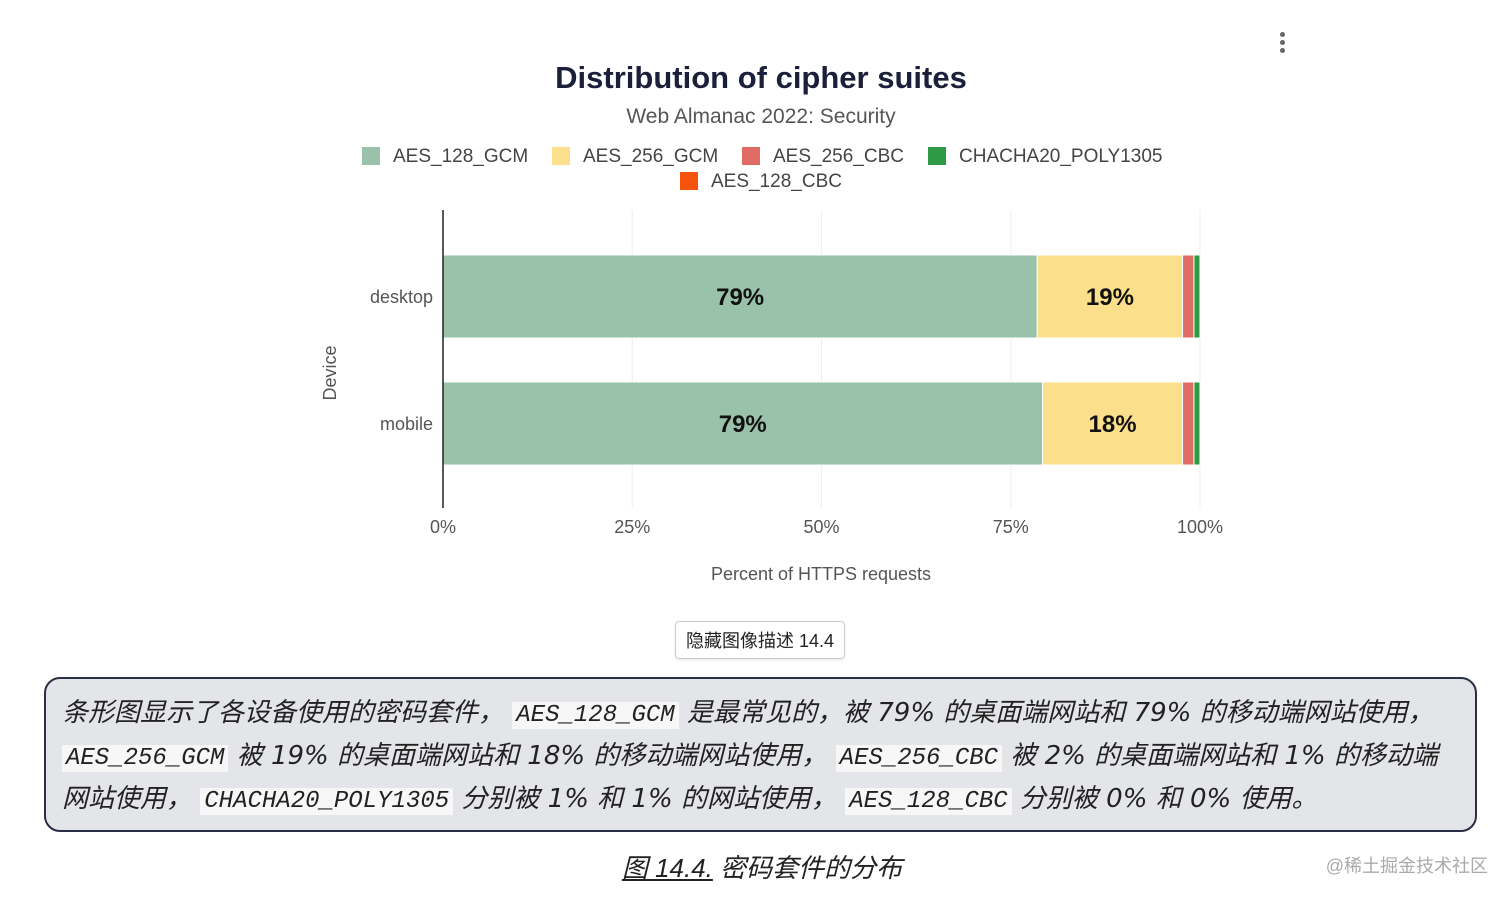 This screenshot has height=898, width=1512. Describe the element at coordinates (1188, 423) in the screenshot. I see `bar-mobile-aes_256_cbc` at that location.